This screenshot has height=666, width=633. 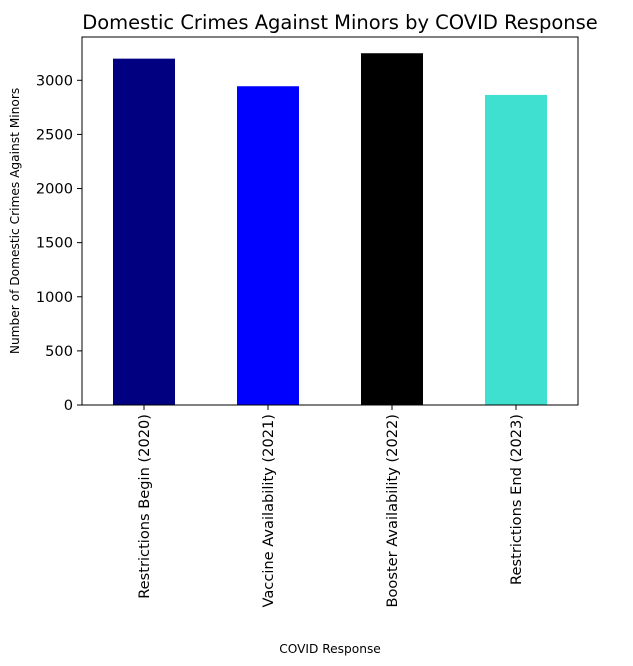 I want to click on y-tick-label-7: 3000, so click(x=54, y=80).